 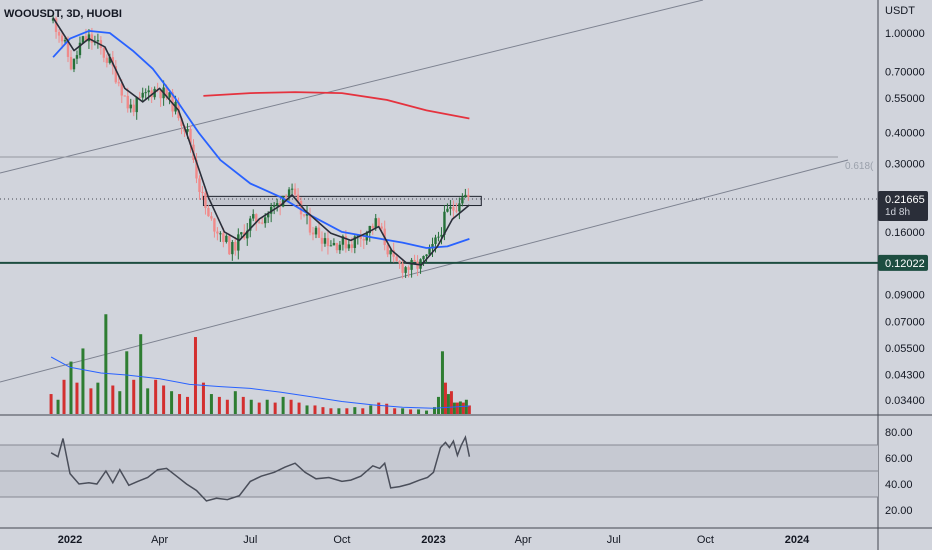 What do you see at coordinates (439, 231) in the screenshot?
I see `support-level-group` at bounding box center [439, 231].